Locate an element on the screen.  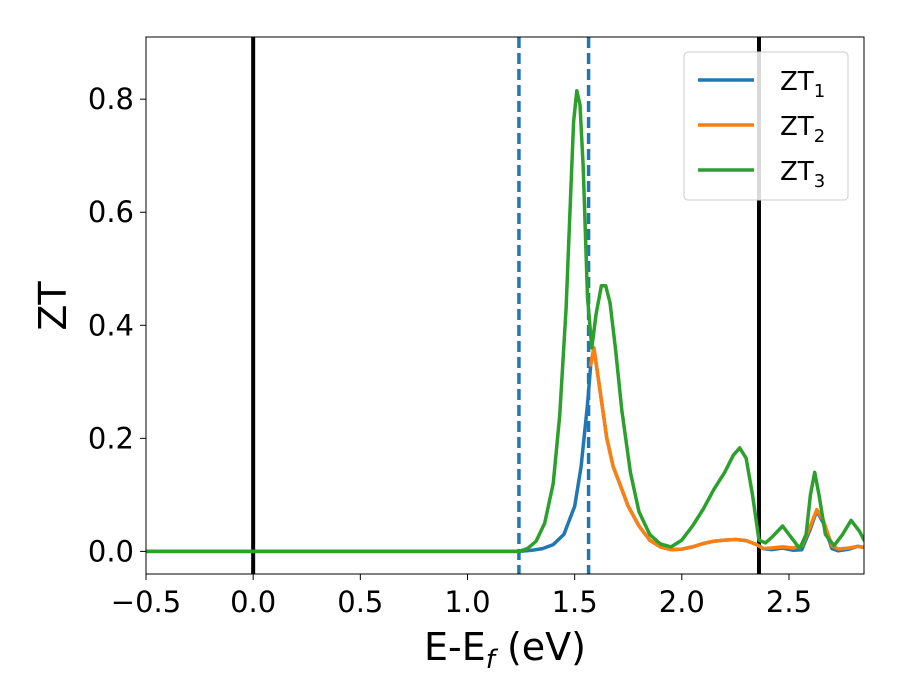
legend-entry: ZT3 is located at coordinates (802, 174).